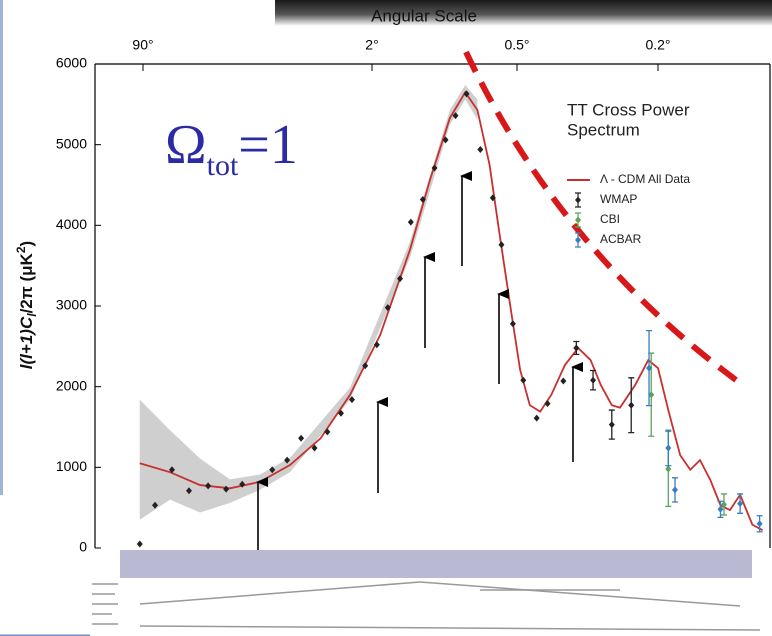 This screenshot has width=772, height=636. Describe the element at coordinates (71, 63) in the screenshot. I see `y-tick-label: 6000` at that location.